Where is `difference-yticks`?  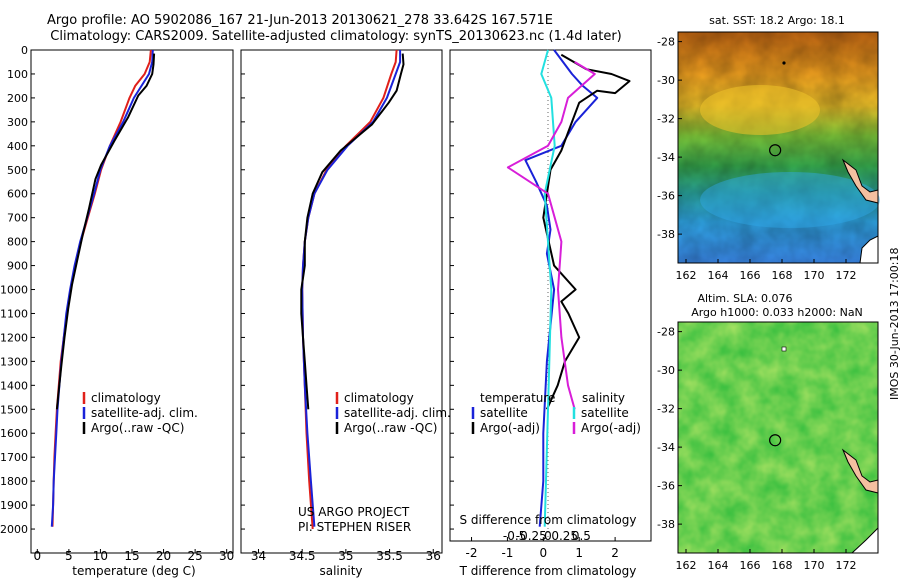
difference-yticks is located at coordinates (452, 289).